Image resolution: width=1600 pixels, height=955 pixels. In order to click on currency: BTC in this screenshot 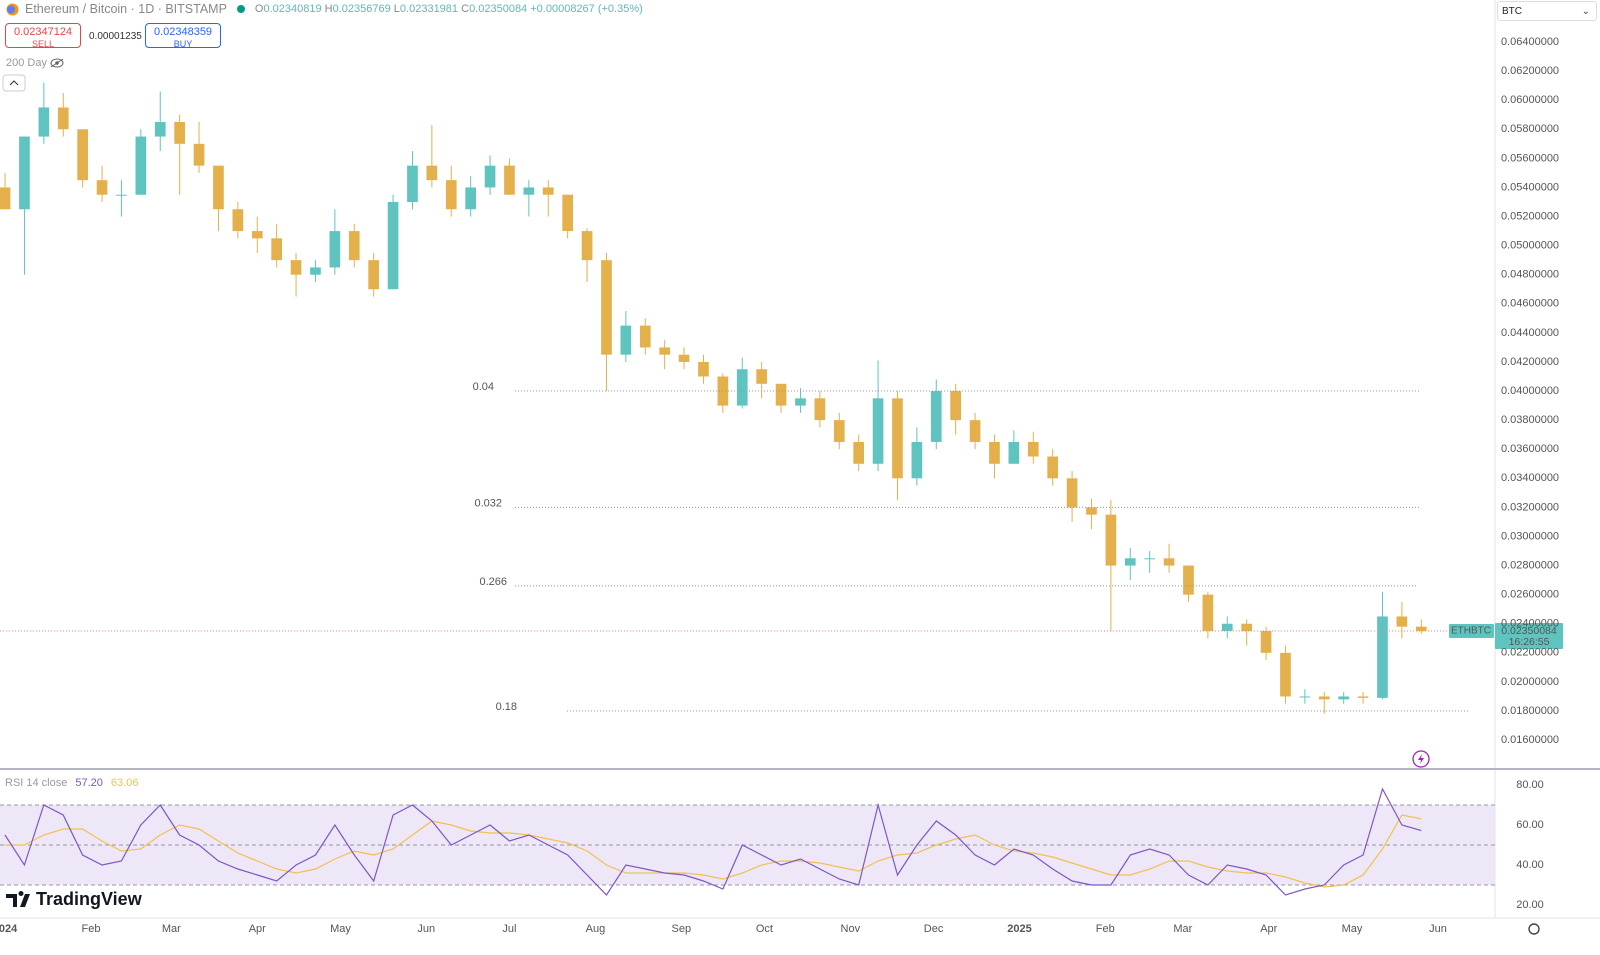, I will do `click(1512, 11)`.